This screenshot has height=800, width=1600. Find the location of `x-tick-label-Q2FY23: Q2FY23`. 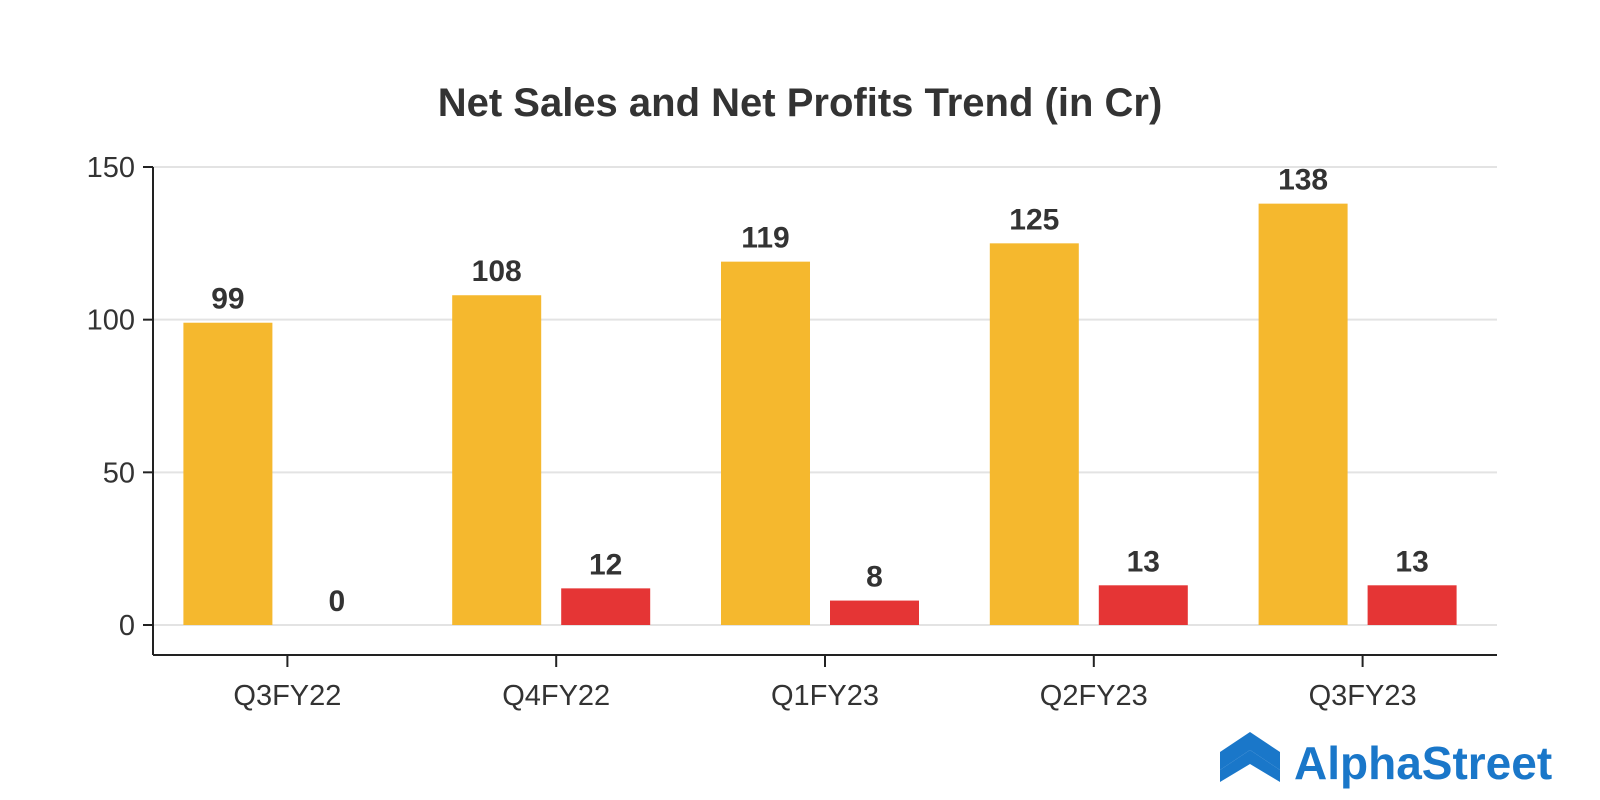

x-tick-label-Q2FY23: Q2FY23 is located at coordinates (1094, 696).